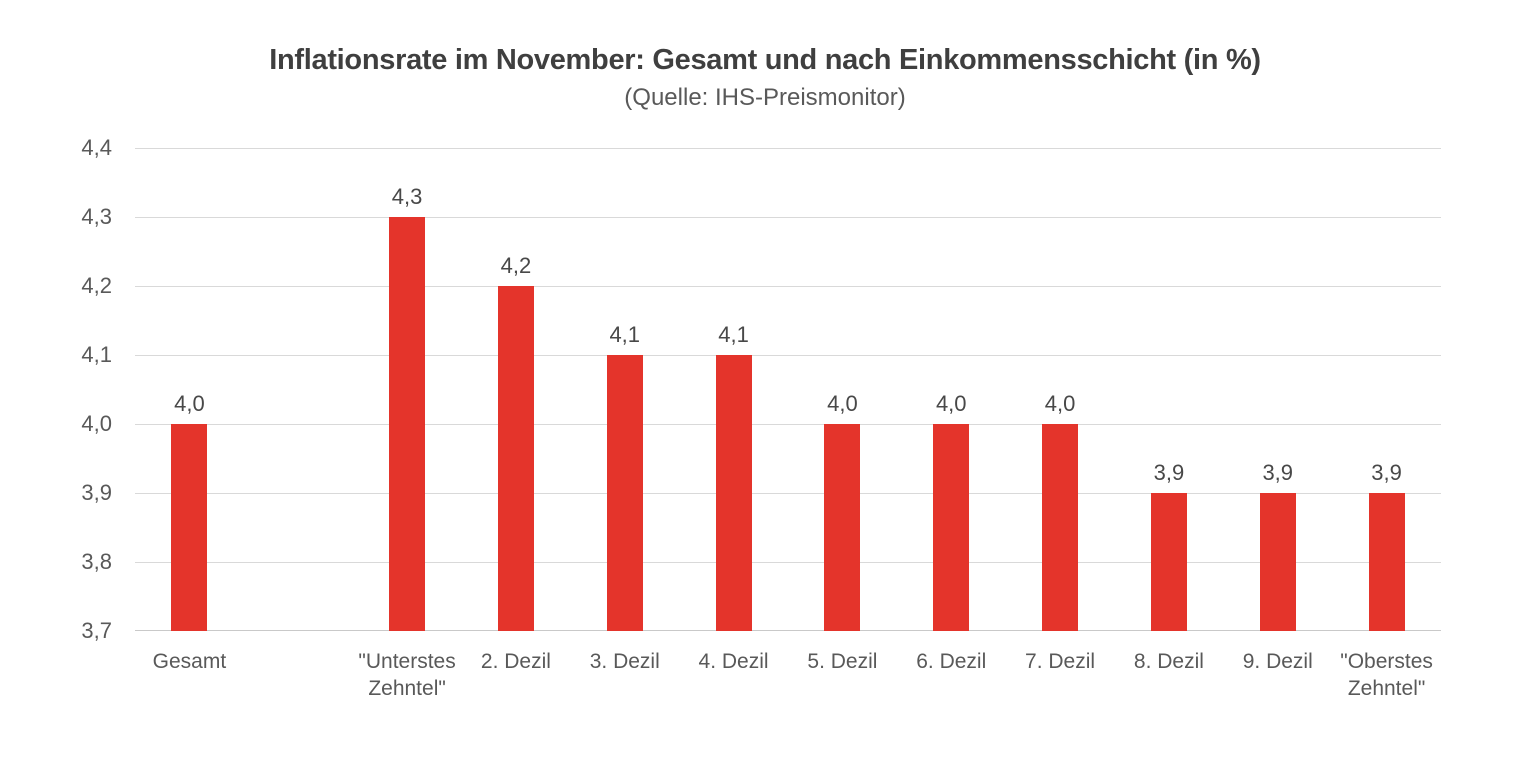 Image resolution: width=1530 pixels, height=778 pixels. I want to click on y-tick-label: 4,2, so click(96, 285).